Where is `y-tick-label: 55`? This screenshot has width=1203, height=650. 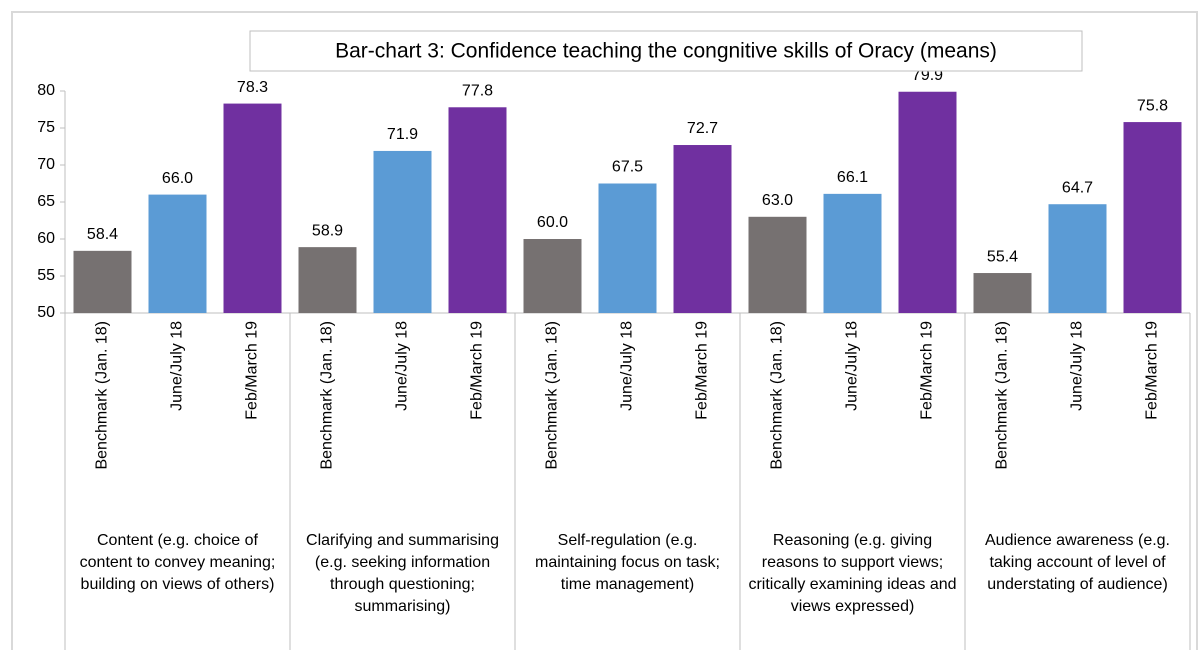 y-tick-label: 55 is located at coordinates (46, 275).